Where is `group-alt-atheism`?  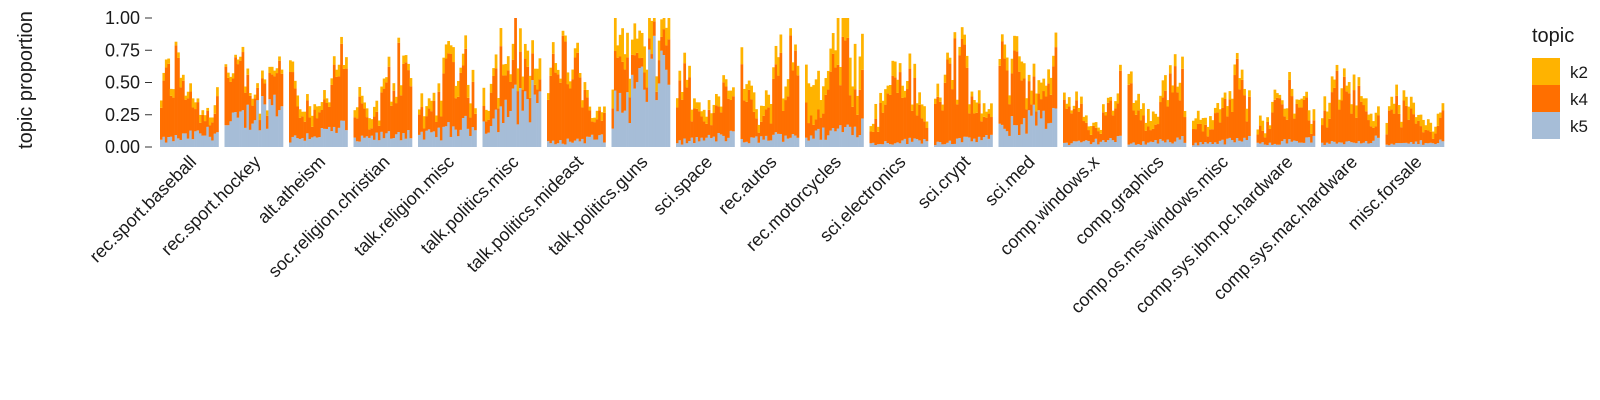
group-alt-atheism is located at coordinates (318, 91).